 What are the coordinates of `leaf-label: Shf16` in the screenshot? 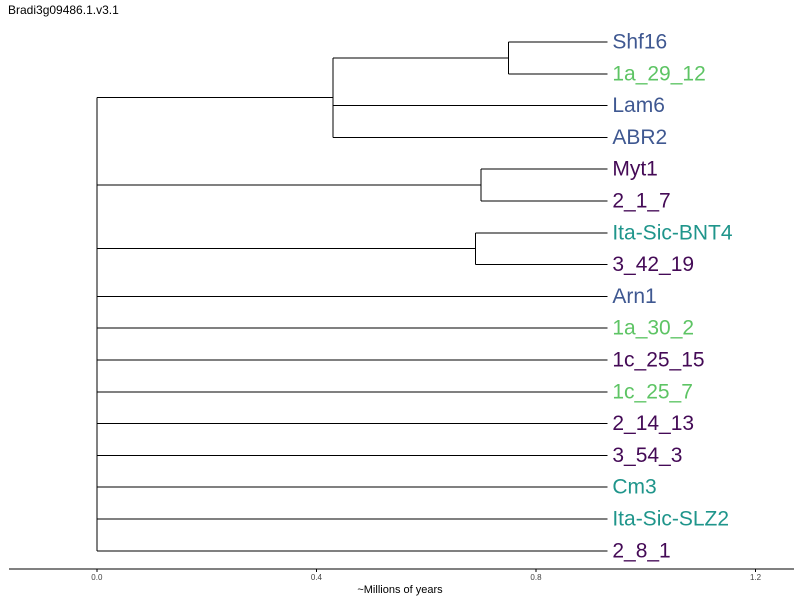 It's located at (639, 42).